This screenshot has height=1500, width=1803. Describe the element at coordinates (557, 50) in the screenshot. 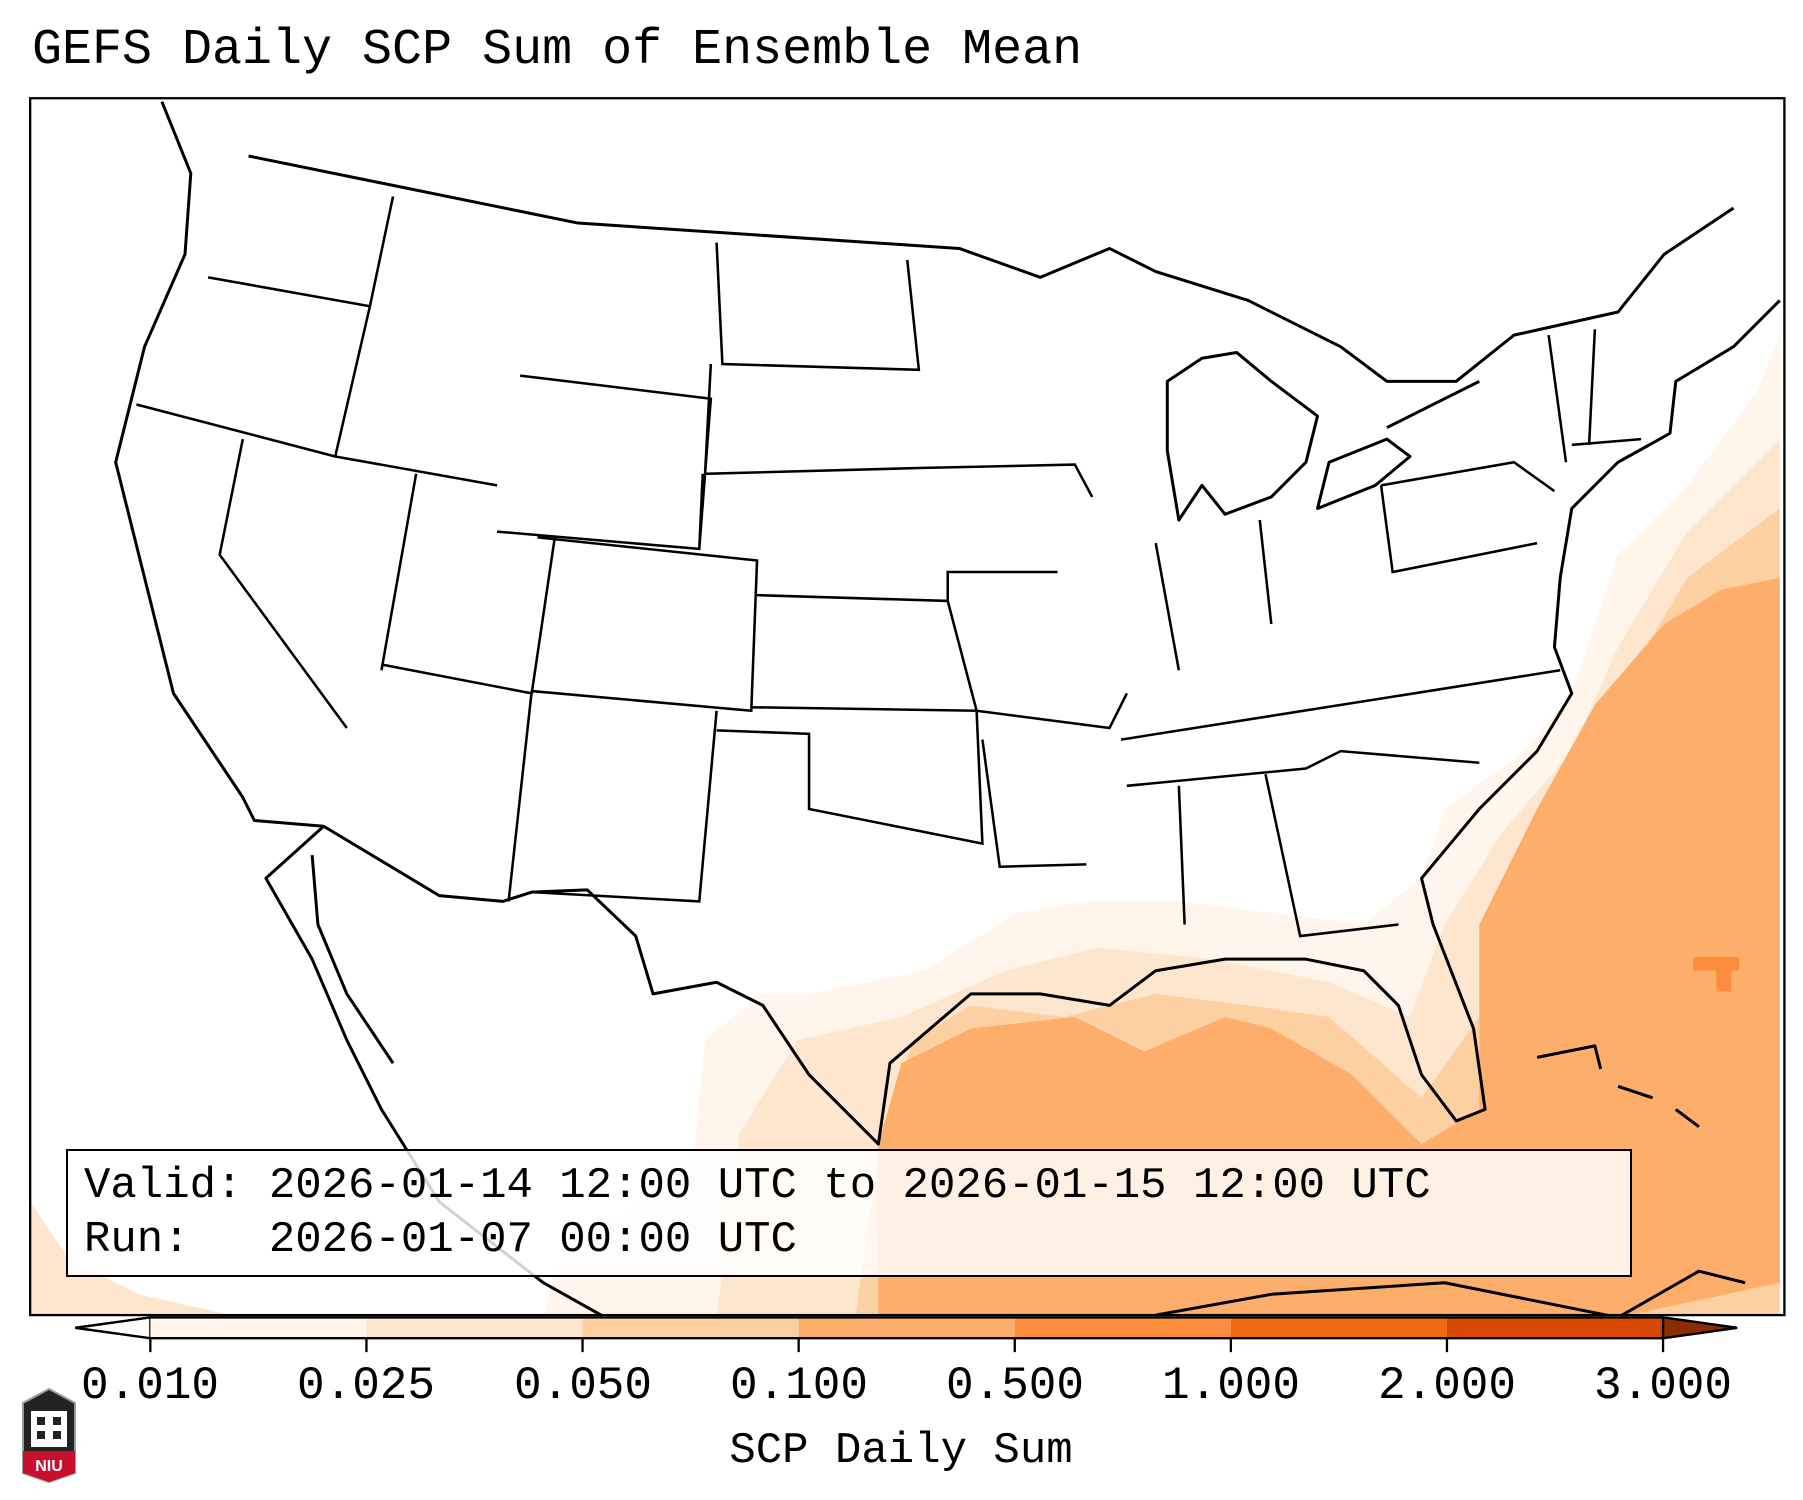

I see `figure-title: GEFS Daily SCP Sum of Ensemble Mean` at that location.